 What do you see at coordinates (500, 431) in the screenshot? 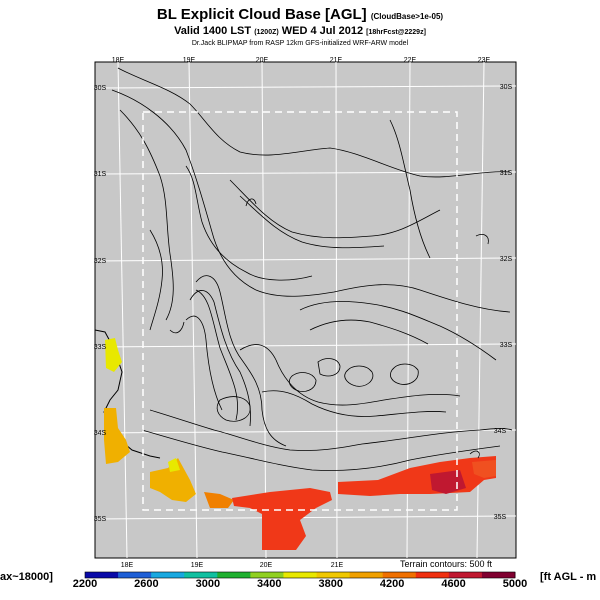
I see `lat-label-right: 34S` at bounding box center [500, 431].